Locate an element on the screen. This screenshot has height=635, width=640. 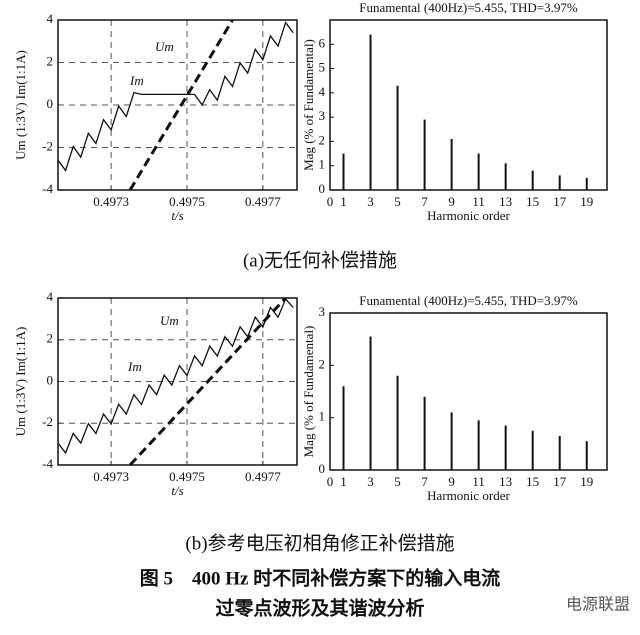
figure-title: 过零点波形及其谐波分析 is located at coordinates (319, 607).